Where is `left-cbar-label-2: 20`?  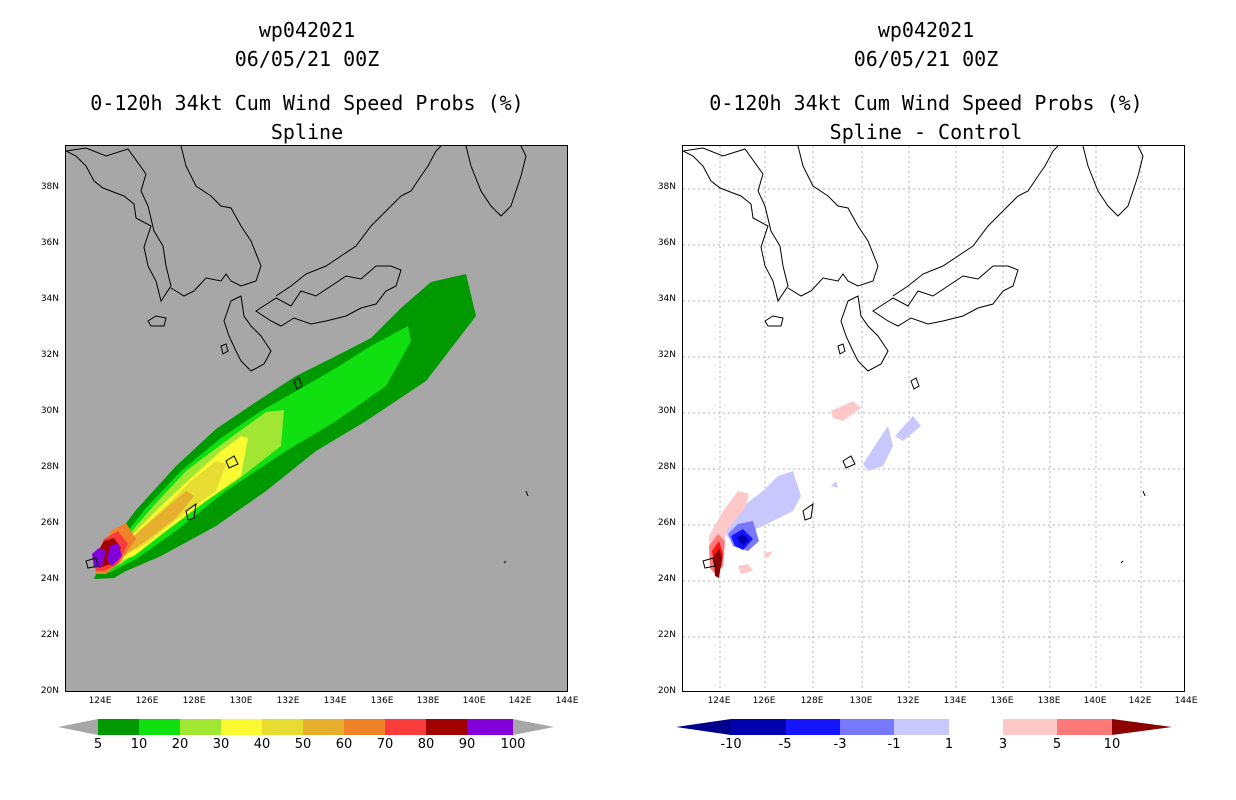 left-cbar-label-2: 20 is located at coordinates (180, 744).